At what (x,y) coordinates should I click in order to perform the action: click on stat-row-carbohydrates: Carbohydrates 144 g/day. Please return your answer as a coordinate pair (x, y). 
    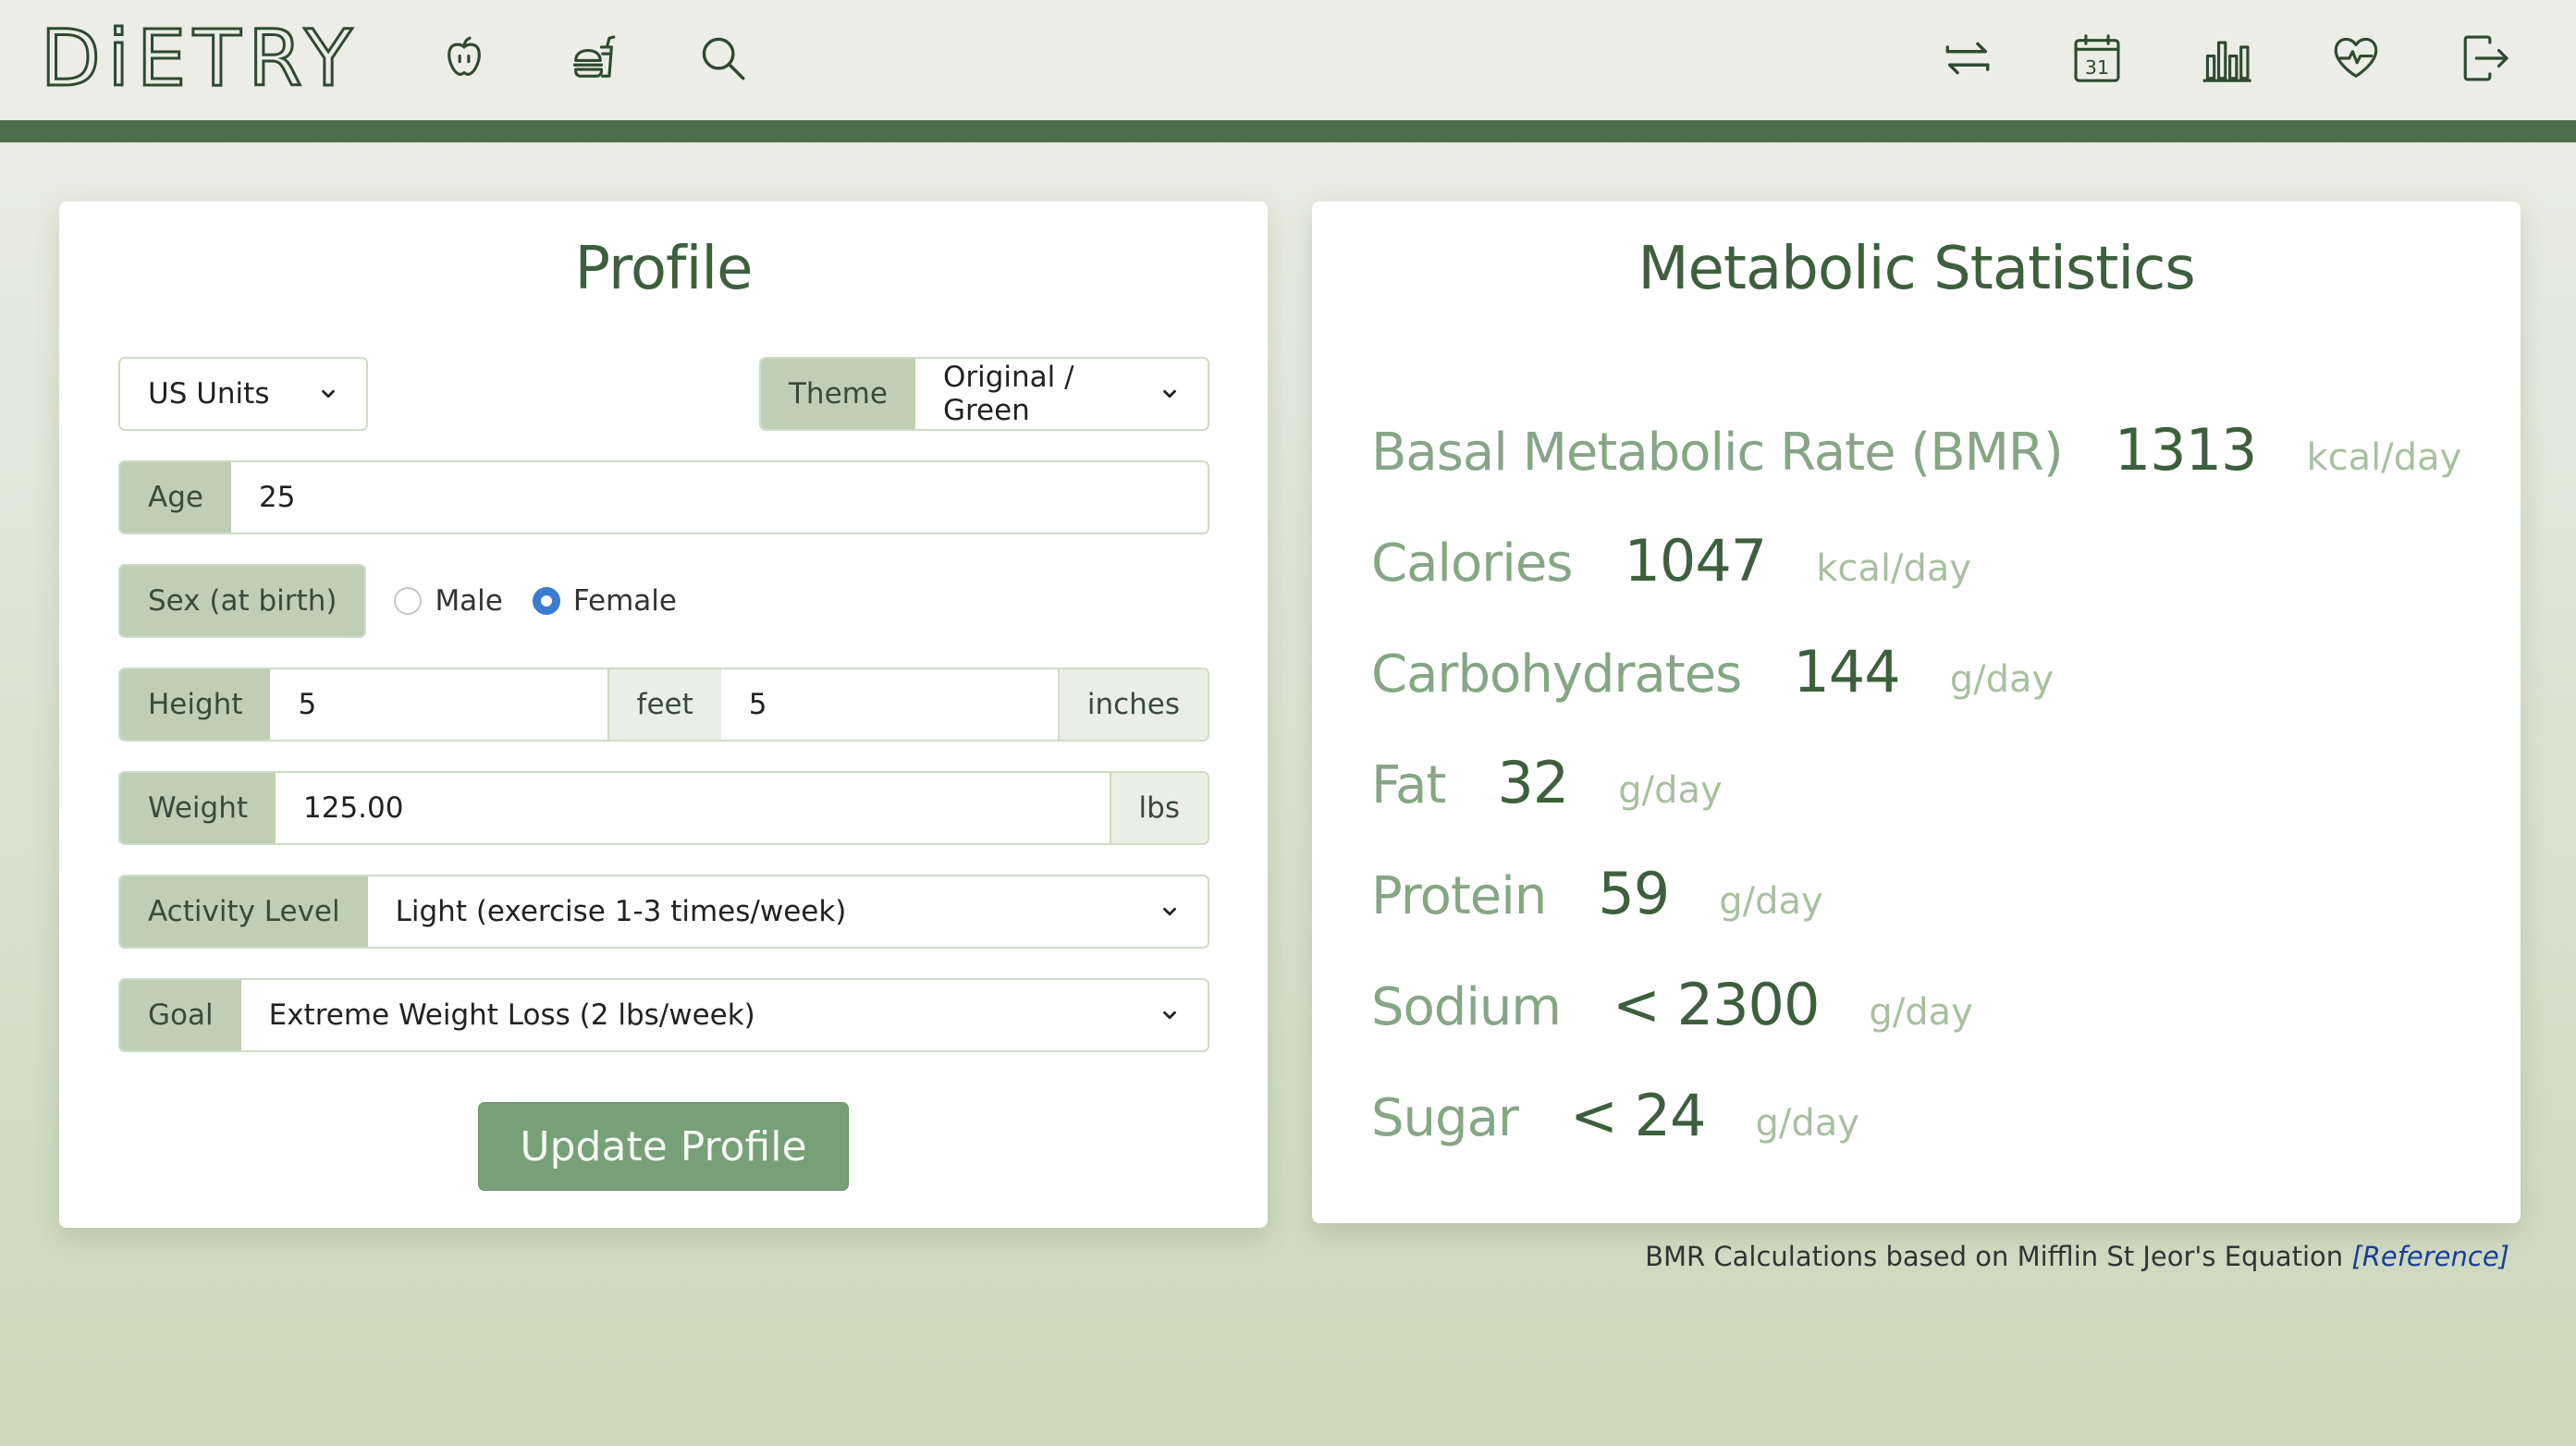
    Looking at the image, I should click on (1712, 671).